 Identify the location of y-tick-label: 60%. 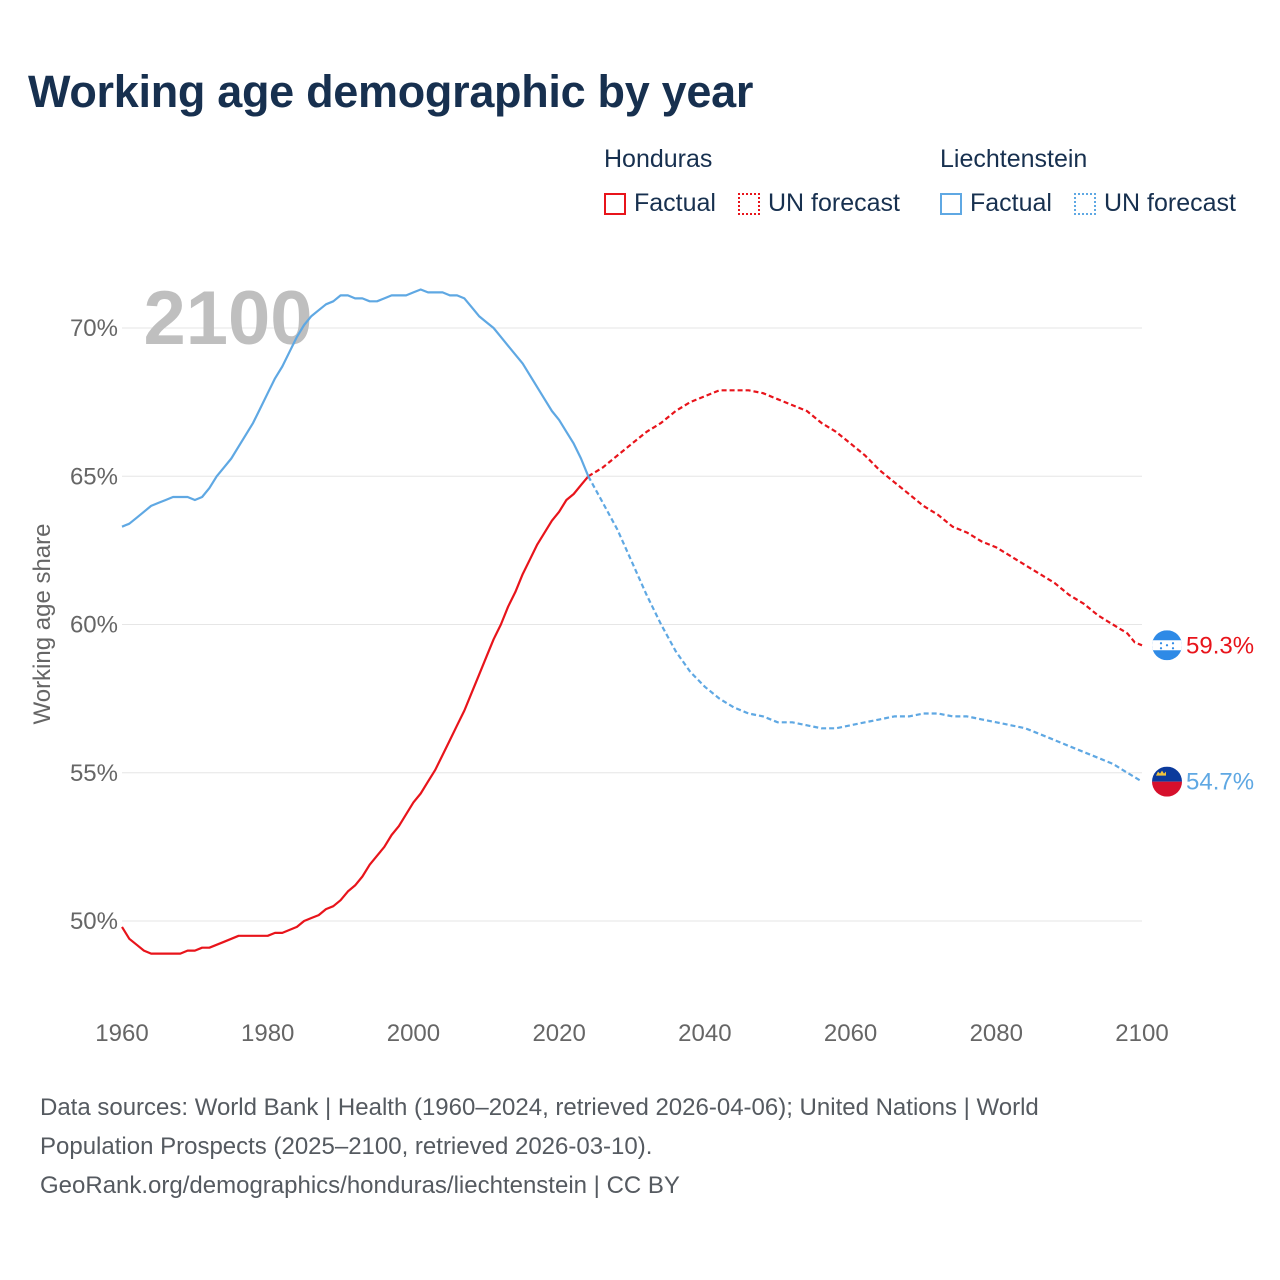
(94, 625).